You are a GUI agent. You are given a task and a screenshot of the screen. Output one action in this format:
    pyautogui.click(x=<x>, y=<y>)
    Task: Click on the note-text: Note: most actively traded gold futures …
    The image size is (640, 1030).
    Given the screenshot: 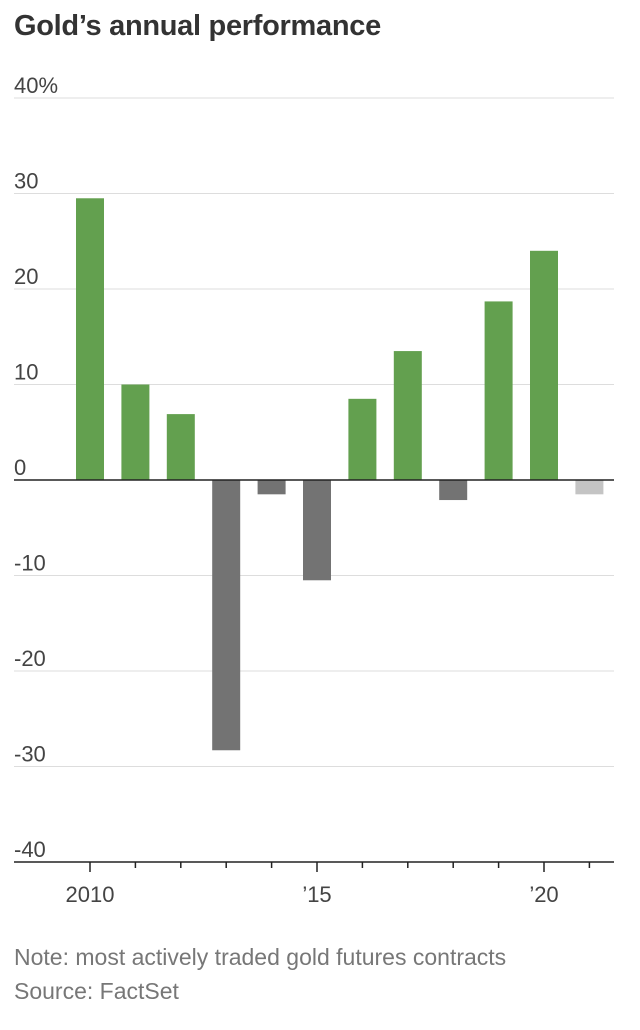 What is the action you would take?
    pyautogui.click(x=260, y=957)
    